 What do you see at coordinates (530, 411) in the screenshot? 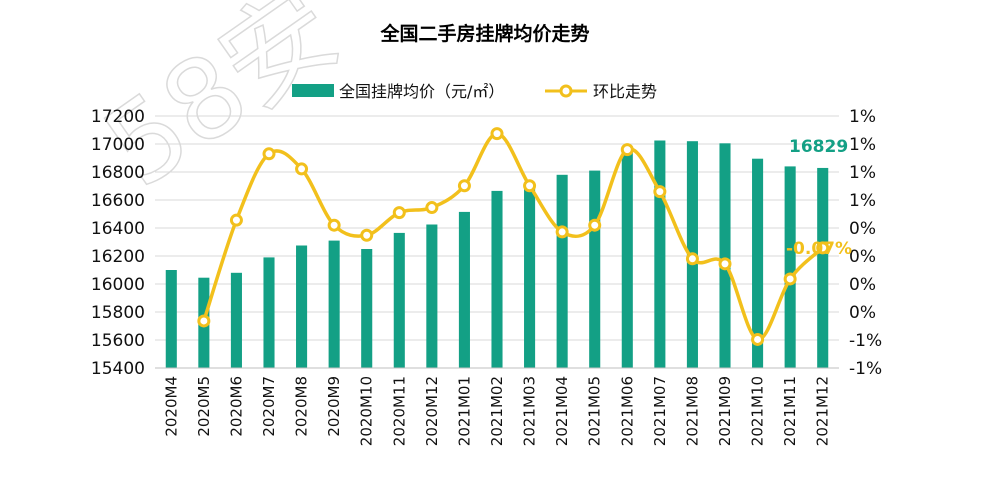
I see `x-tick-label: 2021M03` at bounding box center [530, 411].